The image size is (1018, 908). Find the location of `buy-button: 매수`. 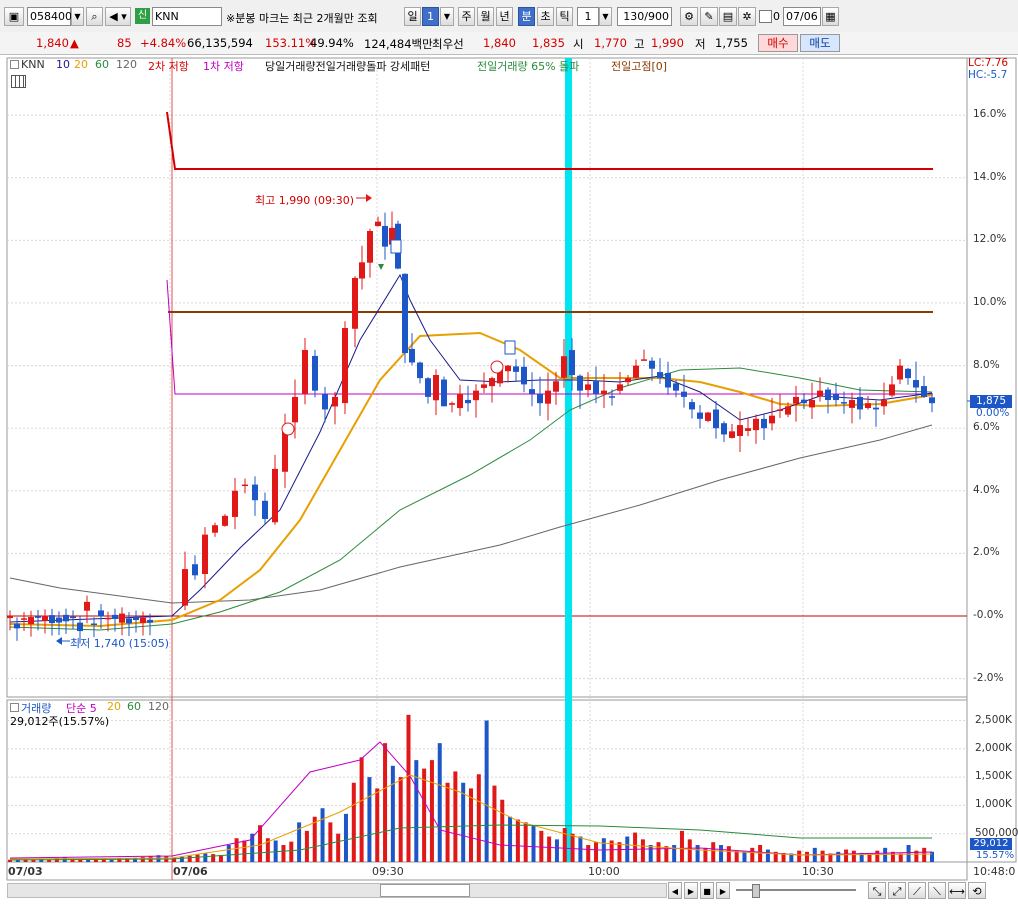

buy-button: 매수 is located at coordinates (778, 43).